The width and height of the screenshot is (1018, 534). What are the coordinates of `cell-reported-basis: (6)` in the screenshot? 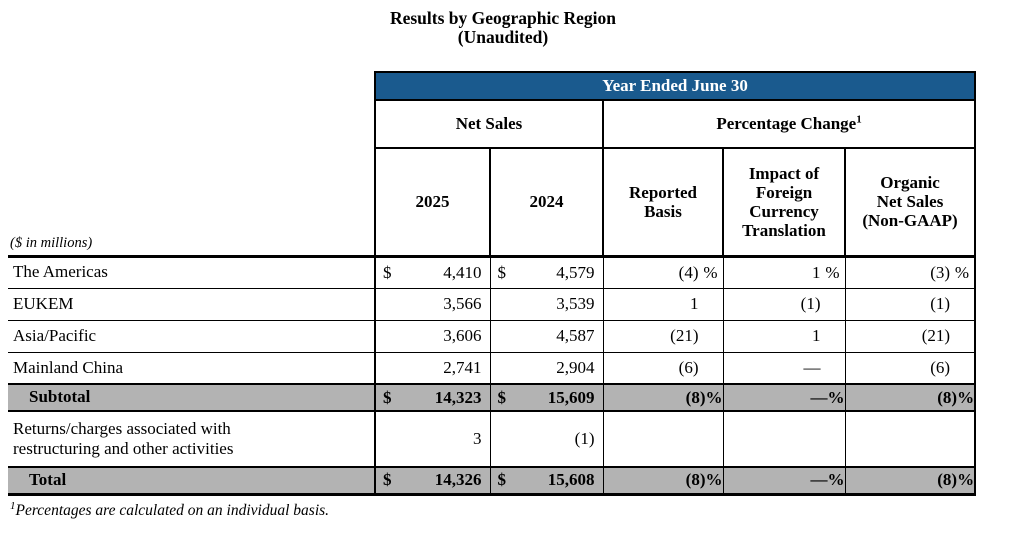 It's located at (663, 368).